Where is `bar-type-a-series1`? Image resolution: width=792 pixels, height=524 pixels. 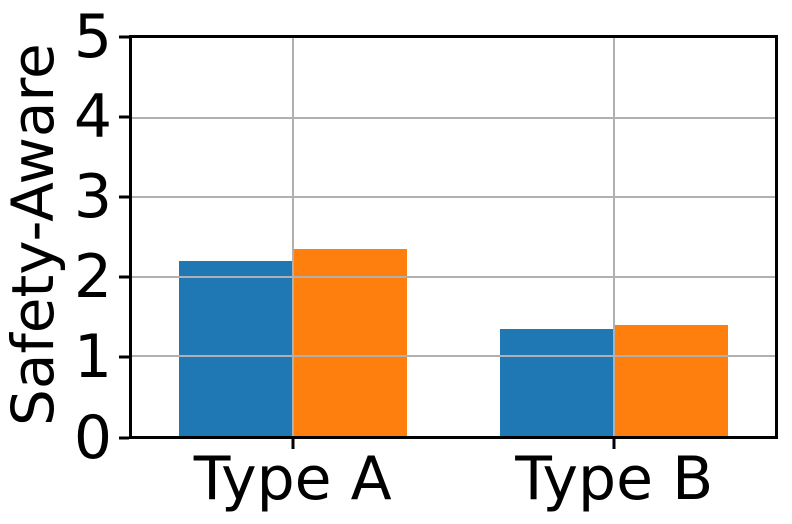 bar-type-a-series1 is located at coordinates (235, 348).